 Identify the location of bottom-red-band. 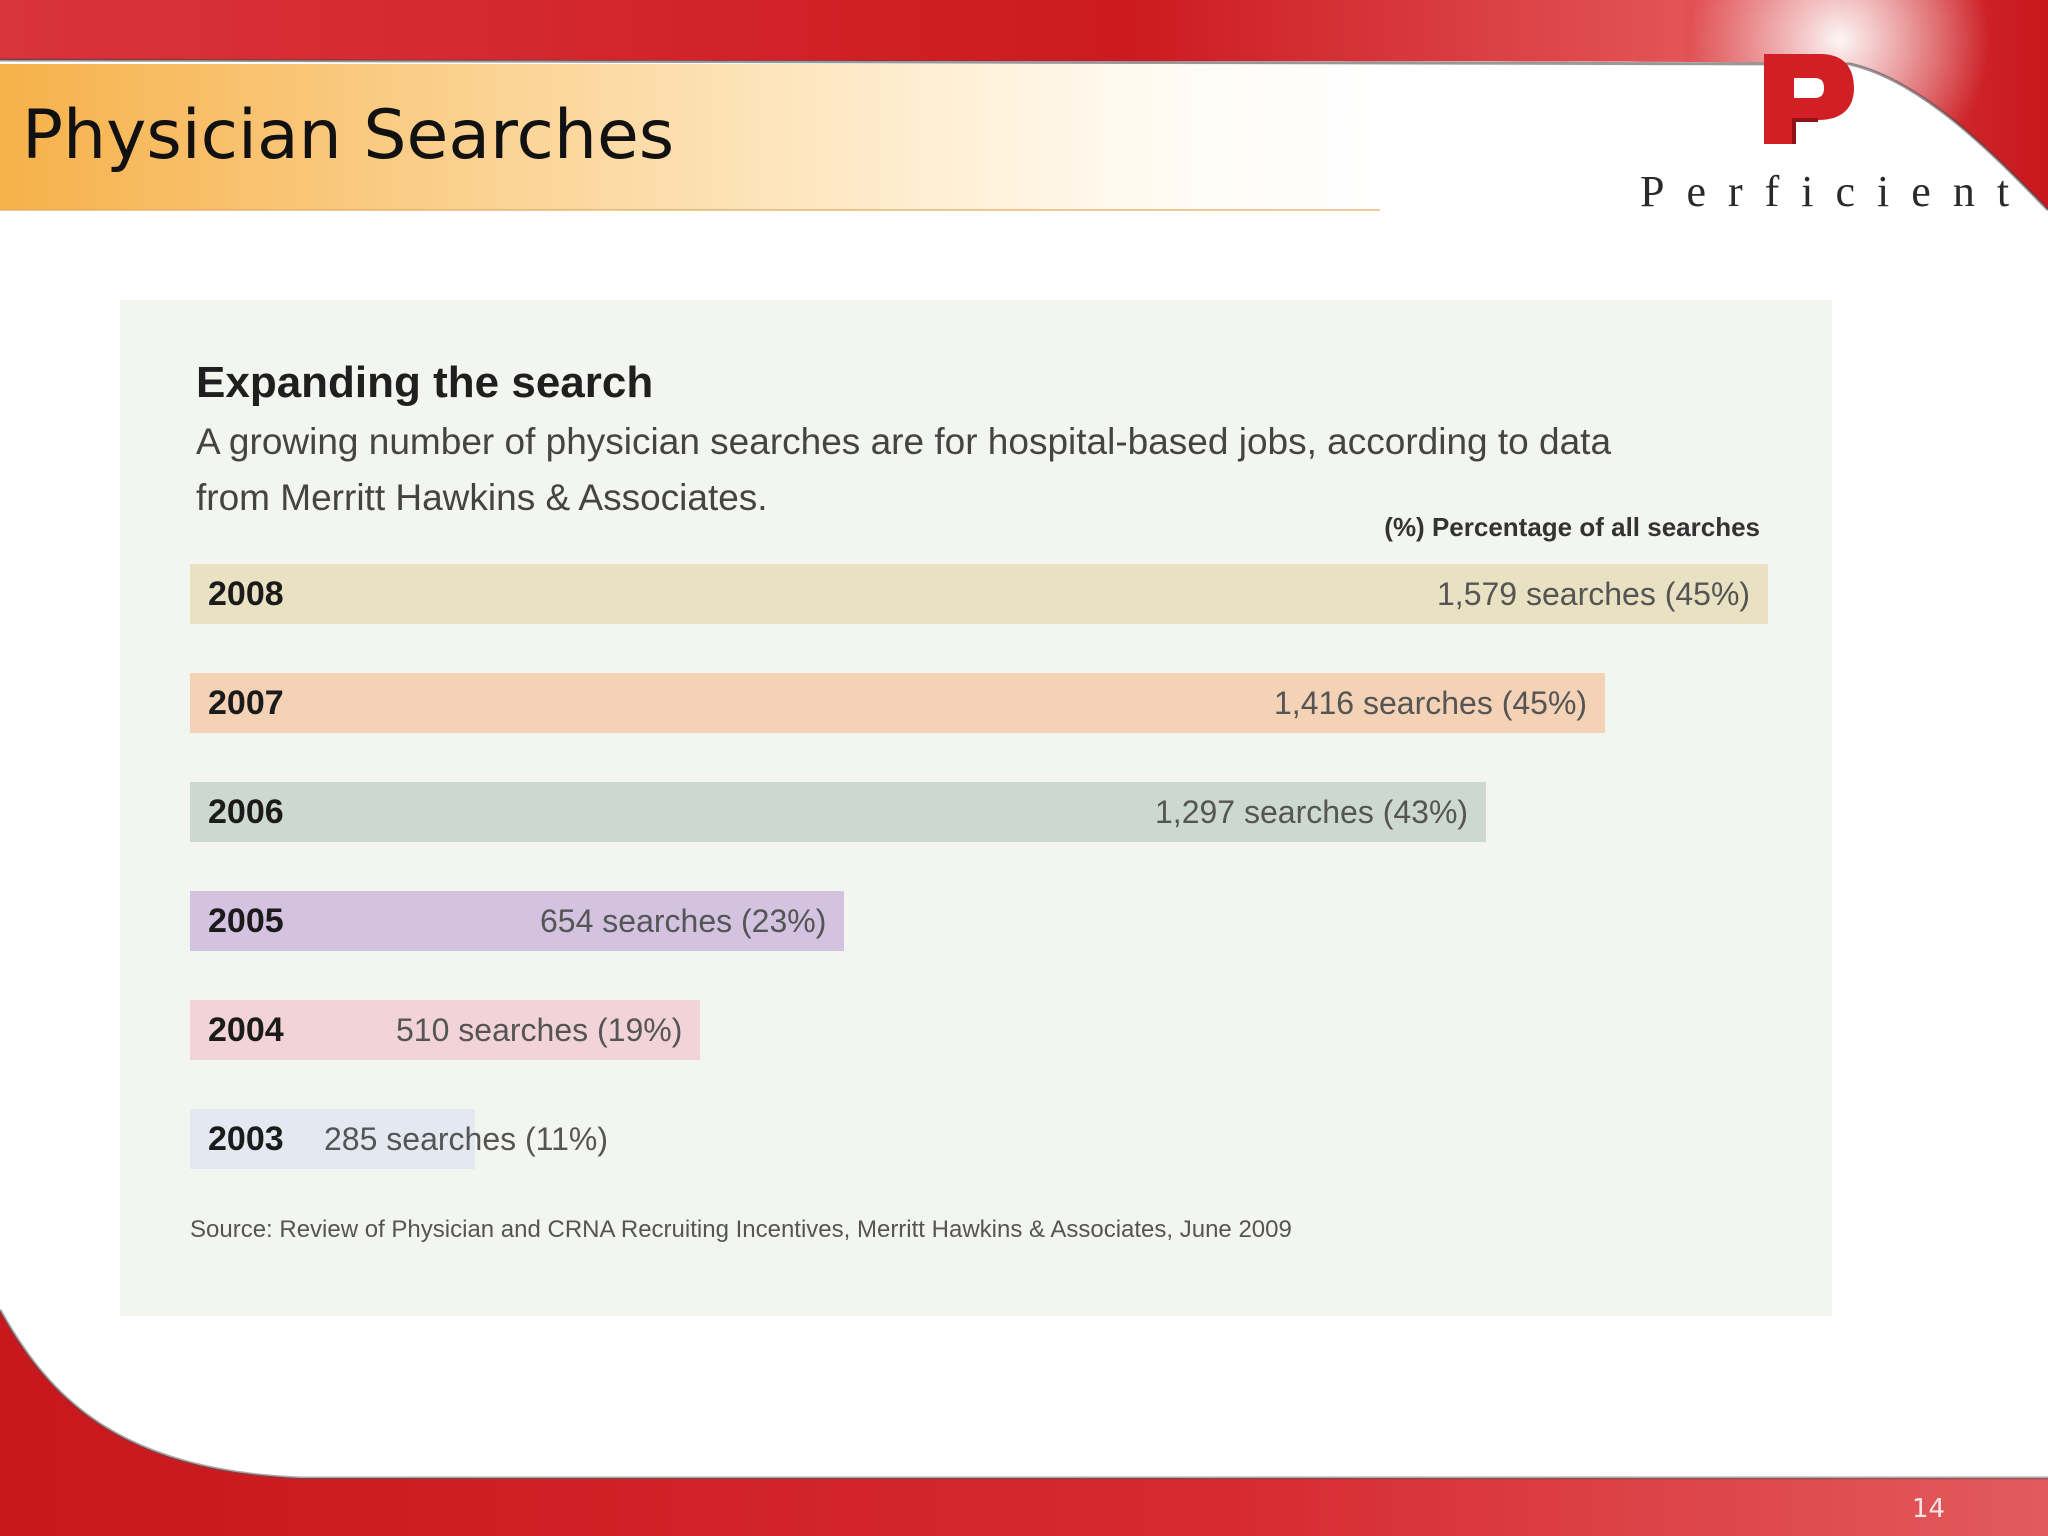
(1024, 1423).